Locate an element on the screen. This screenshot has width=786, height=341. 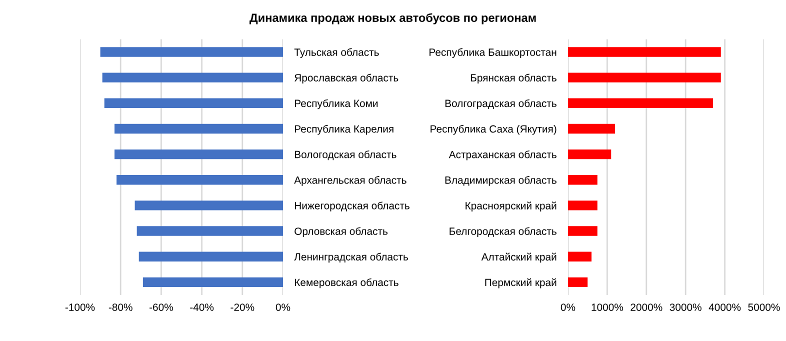
y-tick-label: Ленинградская область is located at coordinates (351, 257).